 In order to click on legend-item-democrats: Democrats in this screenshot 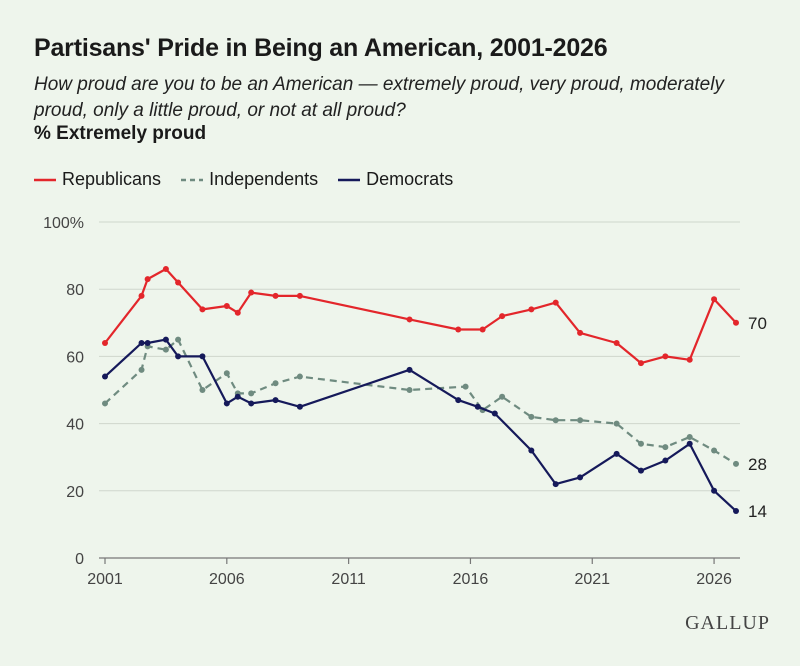, I will do `click(395, 179)`.